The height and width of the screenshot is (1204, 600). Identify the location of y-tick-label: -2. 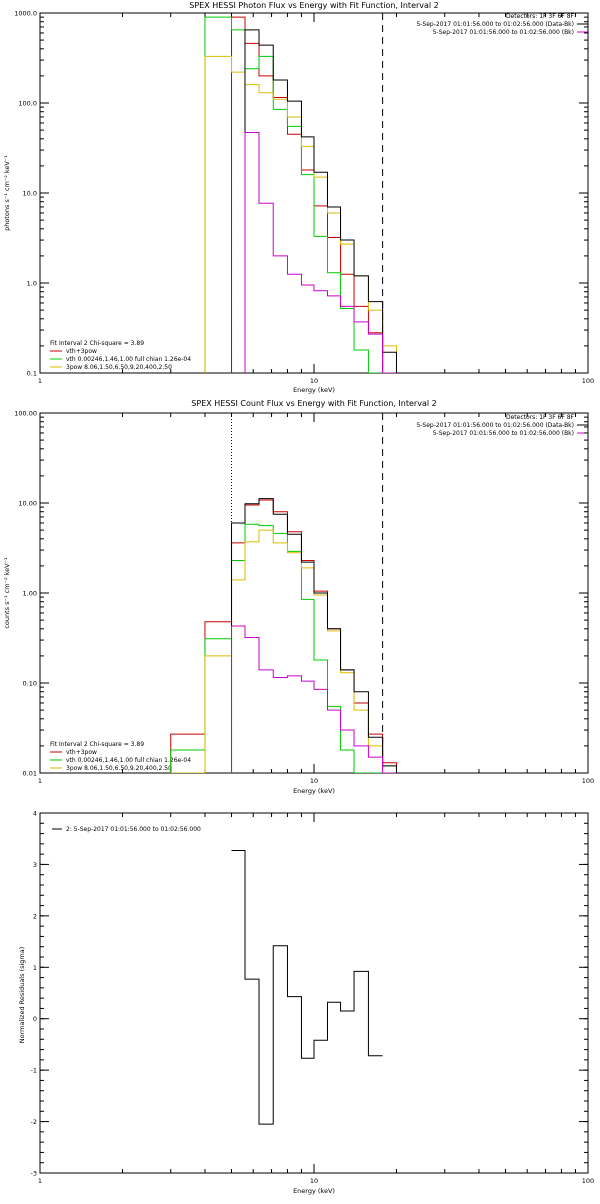
(34, 1122).